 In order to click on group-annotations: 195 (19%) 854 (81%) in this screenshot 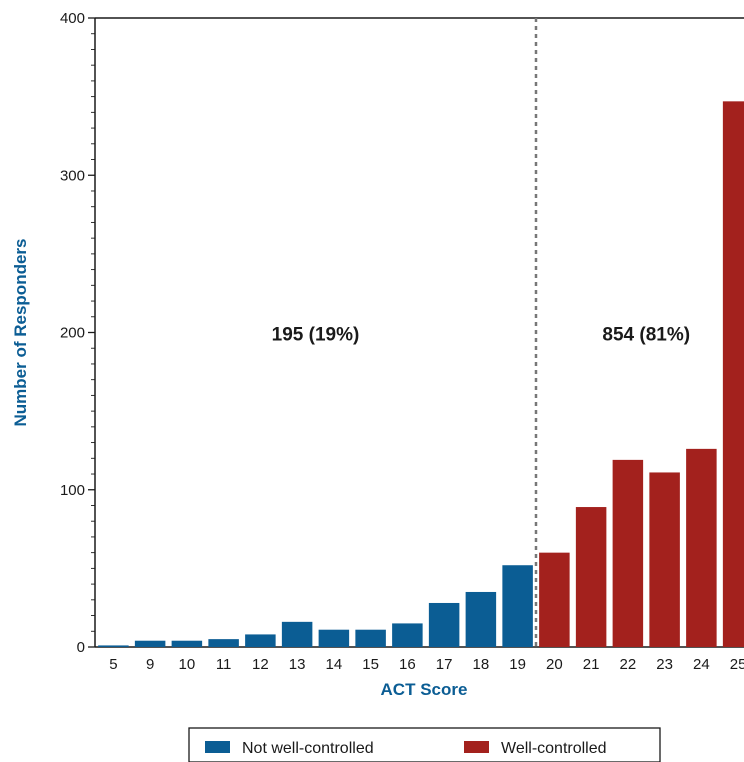, I will do `click(481, 335)`.